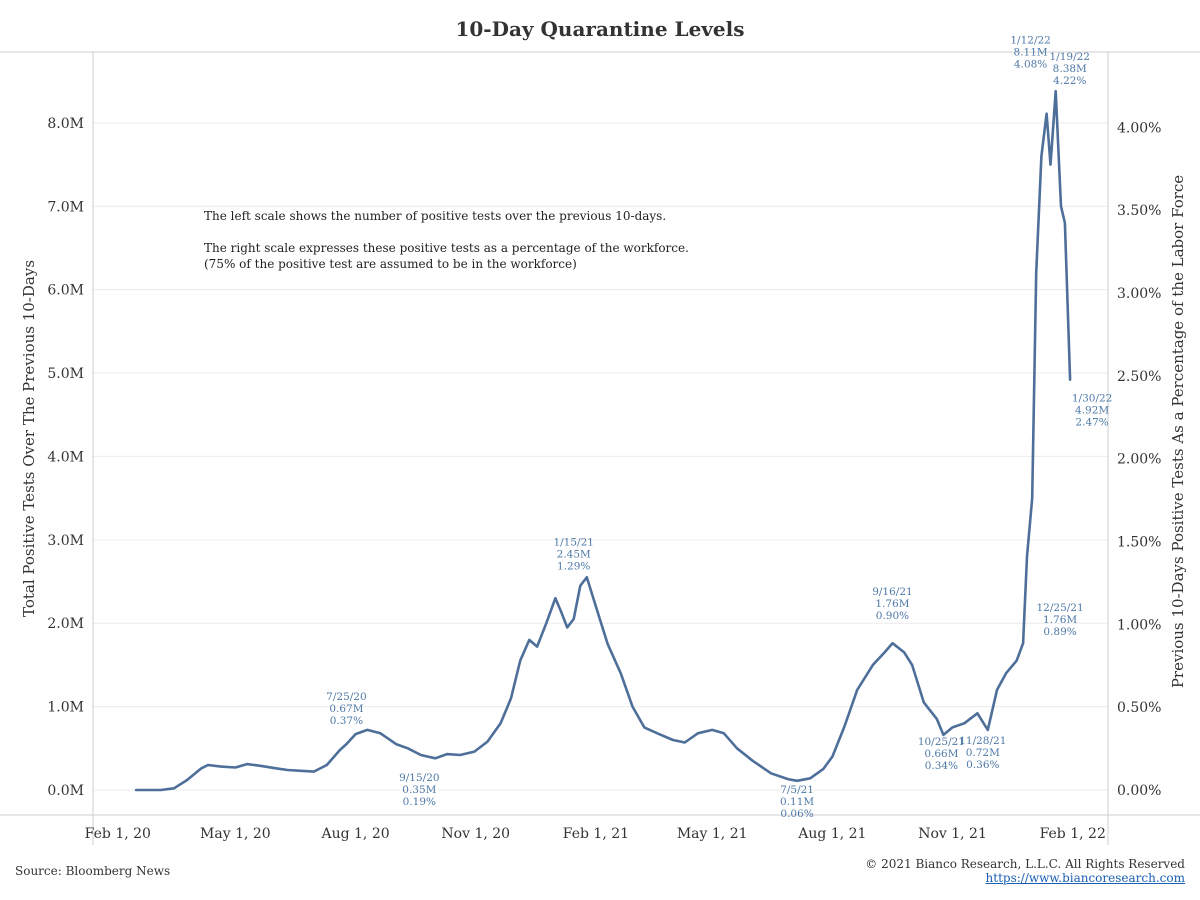 The width and height of the screenshot is (1200, 900). I want to click on x-tick-label: May 1, 21, so click(712, 834).